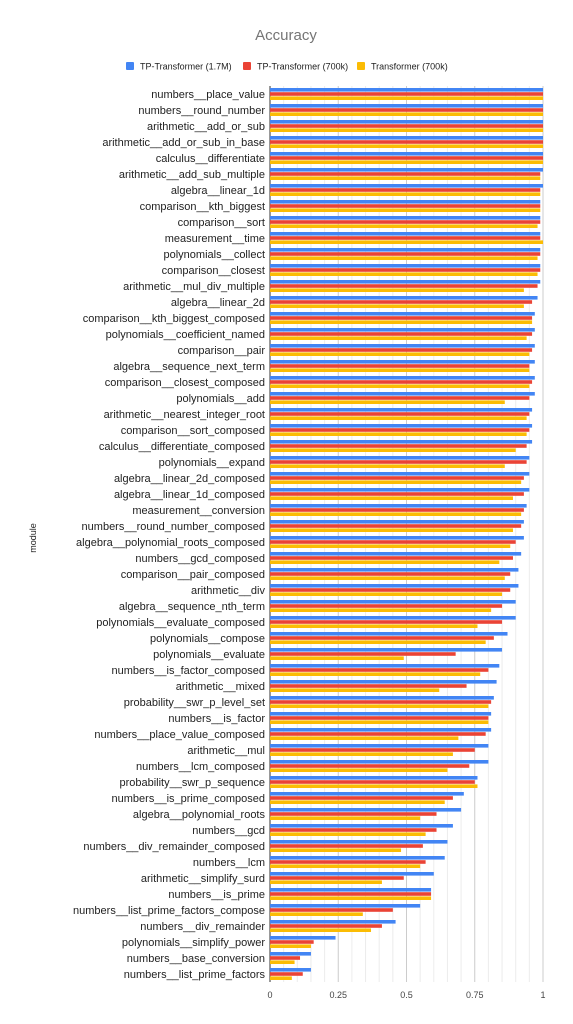  I want to click on legend-item-2: Transformer (700k), so click(402, 67).